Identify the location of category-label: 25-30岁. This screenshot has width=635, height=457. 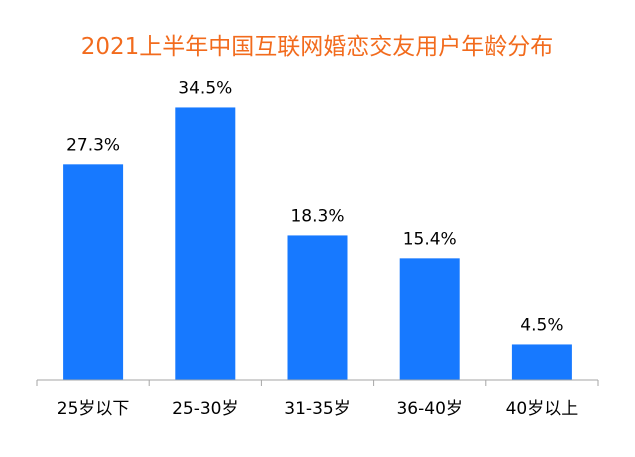
(205, 409).